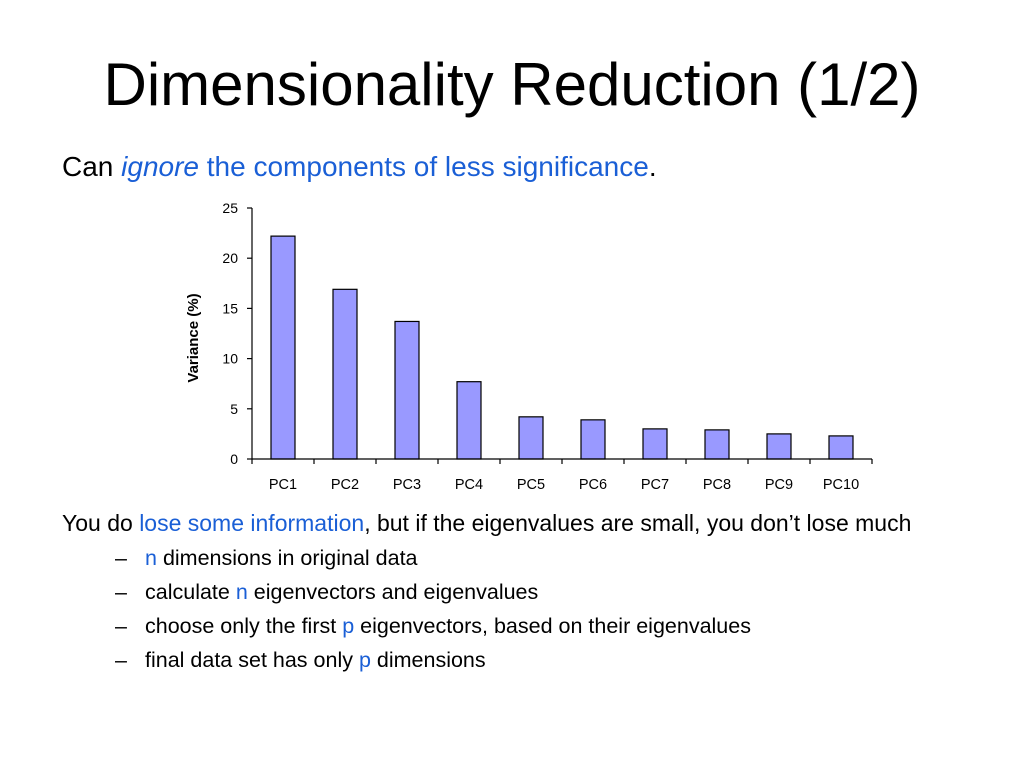 The width and height of the screenshot is (1024, 768). What do you see at coordinates (655, 444) in the screenshot?
I see `bar-pc7` at bounding box center [655, 444].